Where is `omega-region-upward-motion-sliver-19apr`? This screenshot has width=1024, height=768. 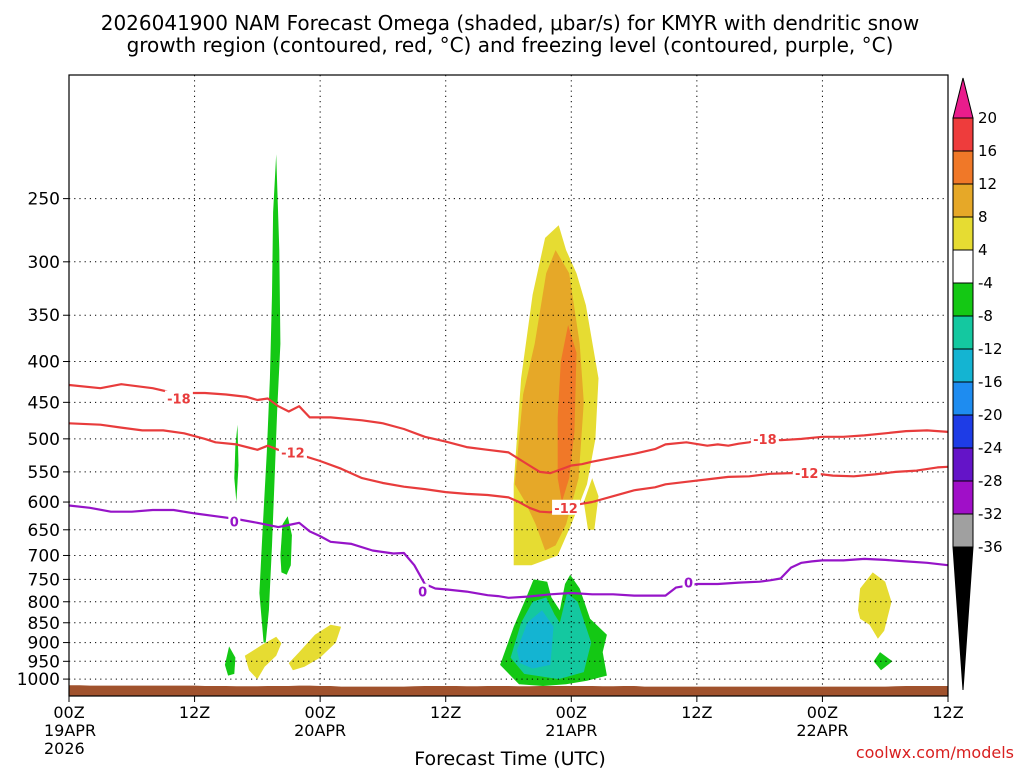 omega-region-upward-motion-sliver-19apr is located at coordinates (236, 463).